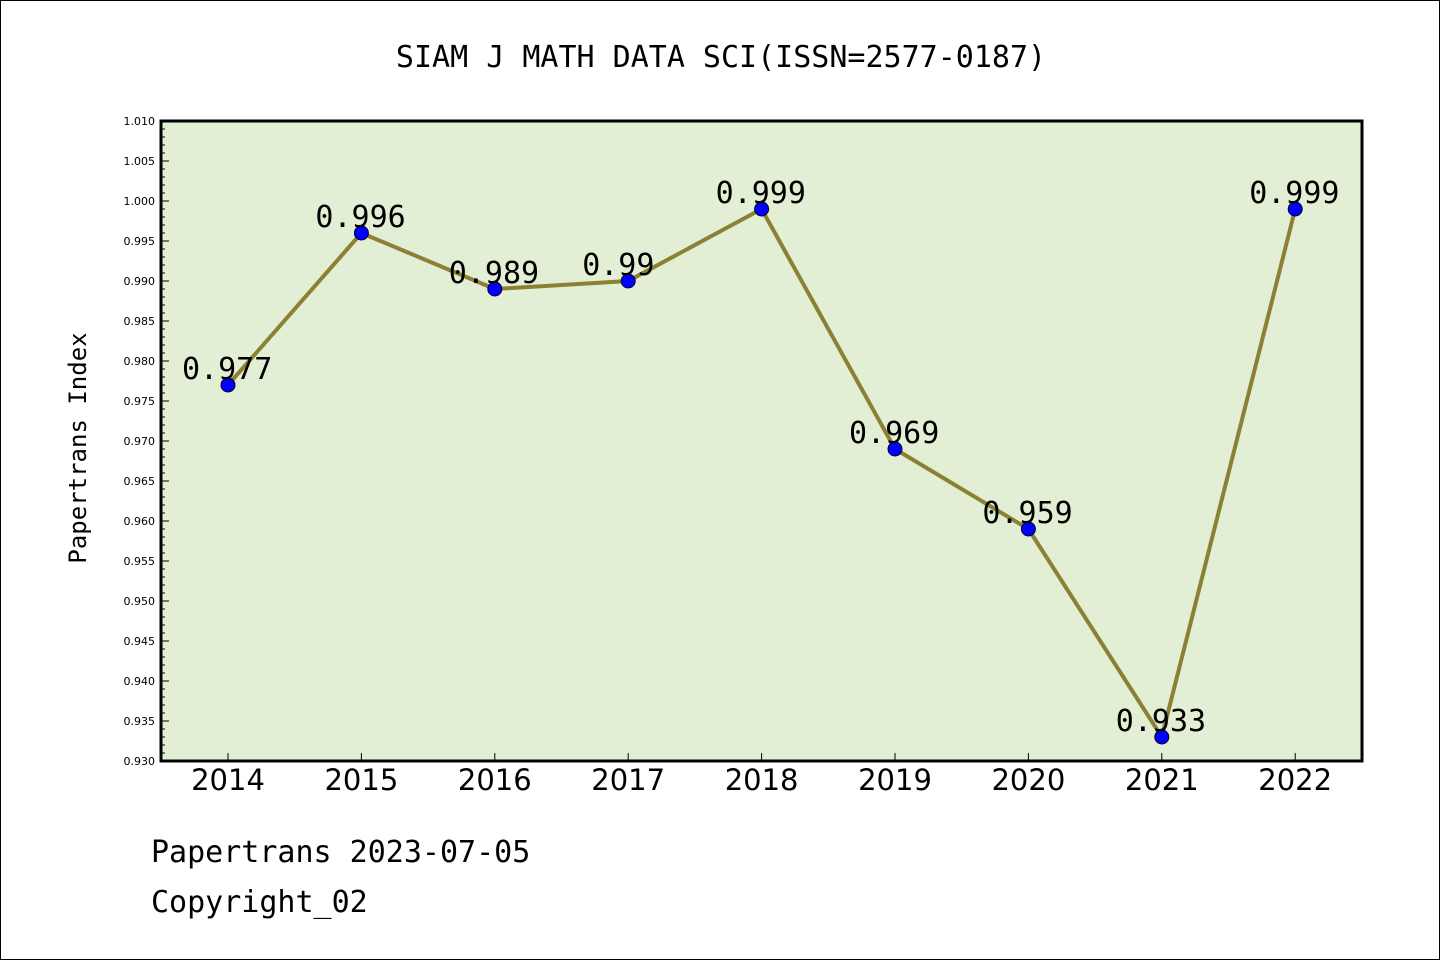 The image size is (1440, 960). Describe the element at coordinates (1027, 513) in the screenshot. I see `data-label: 0.959` at that location.